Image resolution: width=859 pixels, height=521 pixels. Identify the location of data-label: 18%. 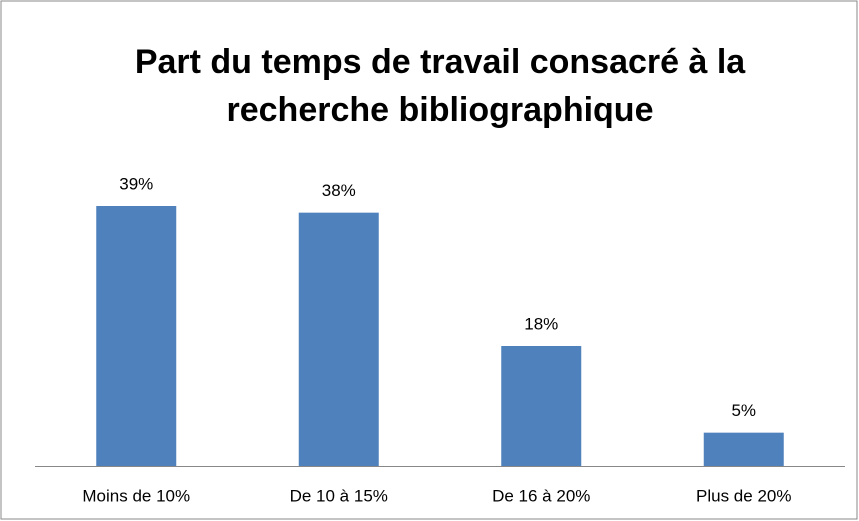
(541, 323).